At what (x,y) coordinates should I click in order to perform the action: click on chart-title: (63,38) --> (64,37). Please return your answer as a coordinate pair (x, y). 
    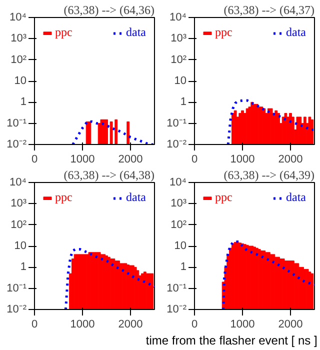
    Looking at the image, I should click on (269, 10).